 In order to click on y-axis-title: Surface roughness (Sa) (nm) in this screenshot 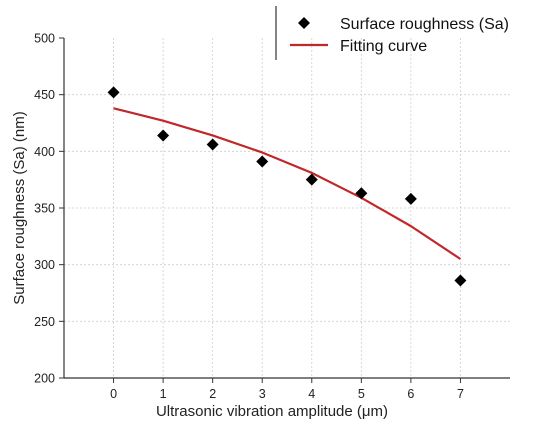, I will do `click(19, 207)`.